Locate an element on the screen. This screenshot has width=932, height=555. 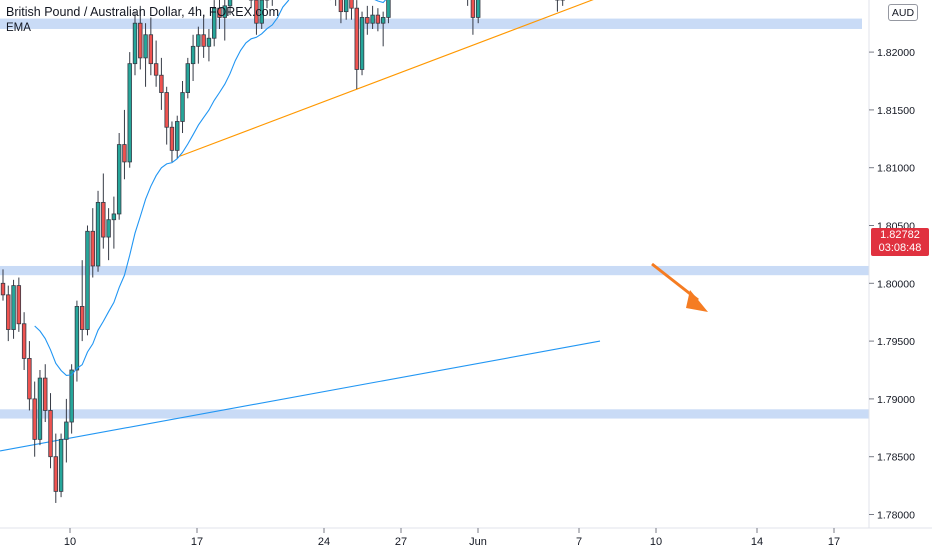
time-axis: 10 17 24 27 Jun 7 10 14 17 is located at coordinates (452, 538).